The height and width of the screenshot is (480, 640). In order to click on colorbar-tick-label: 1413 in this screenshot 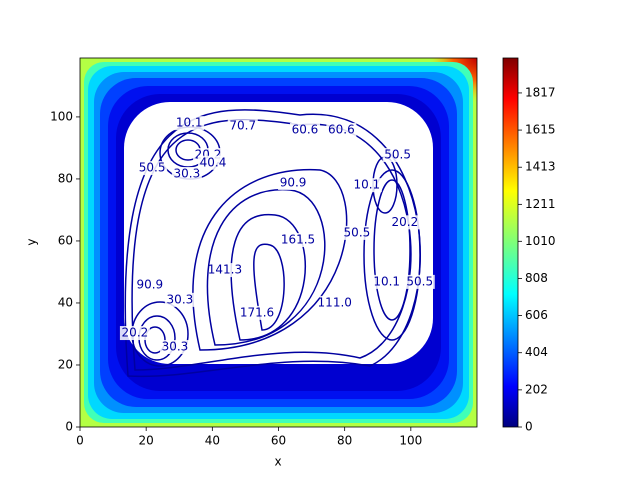, I will do `click(540, 167)`.